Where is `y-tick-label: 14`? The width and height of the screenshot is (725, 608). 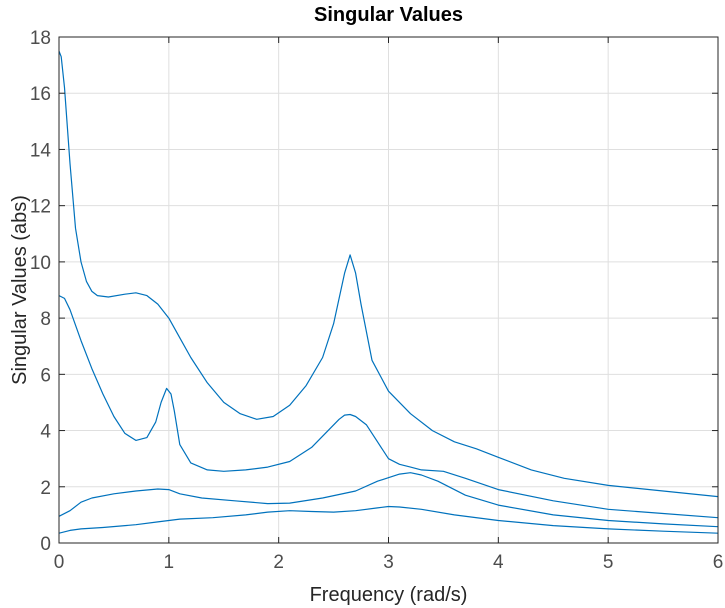 y-tick-label: 14 is located at coordinates (41, 150).